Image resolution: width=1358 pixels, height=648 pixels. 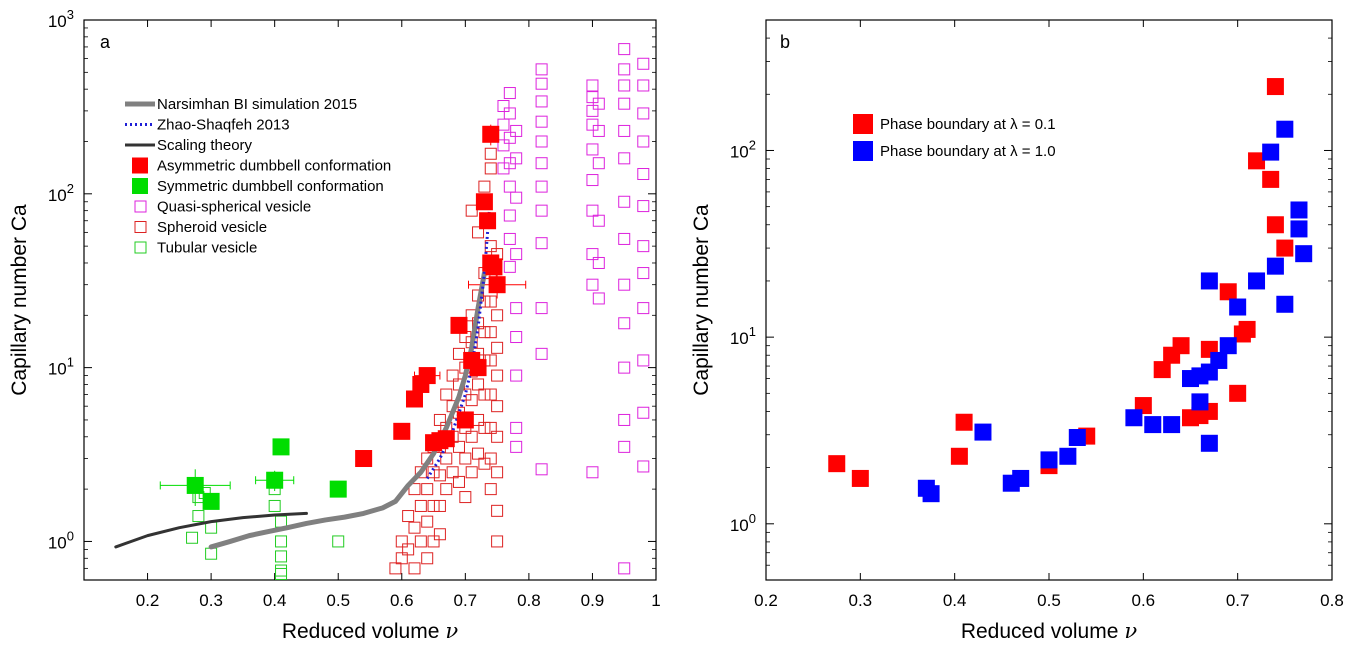 I want to click on y-tick-exponent: 1, so click(x=752, y=331).